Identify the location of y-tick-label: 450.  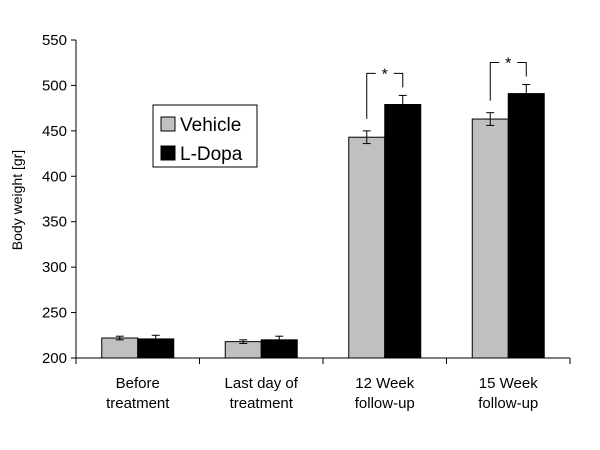
(54, 131).